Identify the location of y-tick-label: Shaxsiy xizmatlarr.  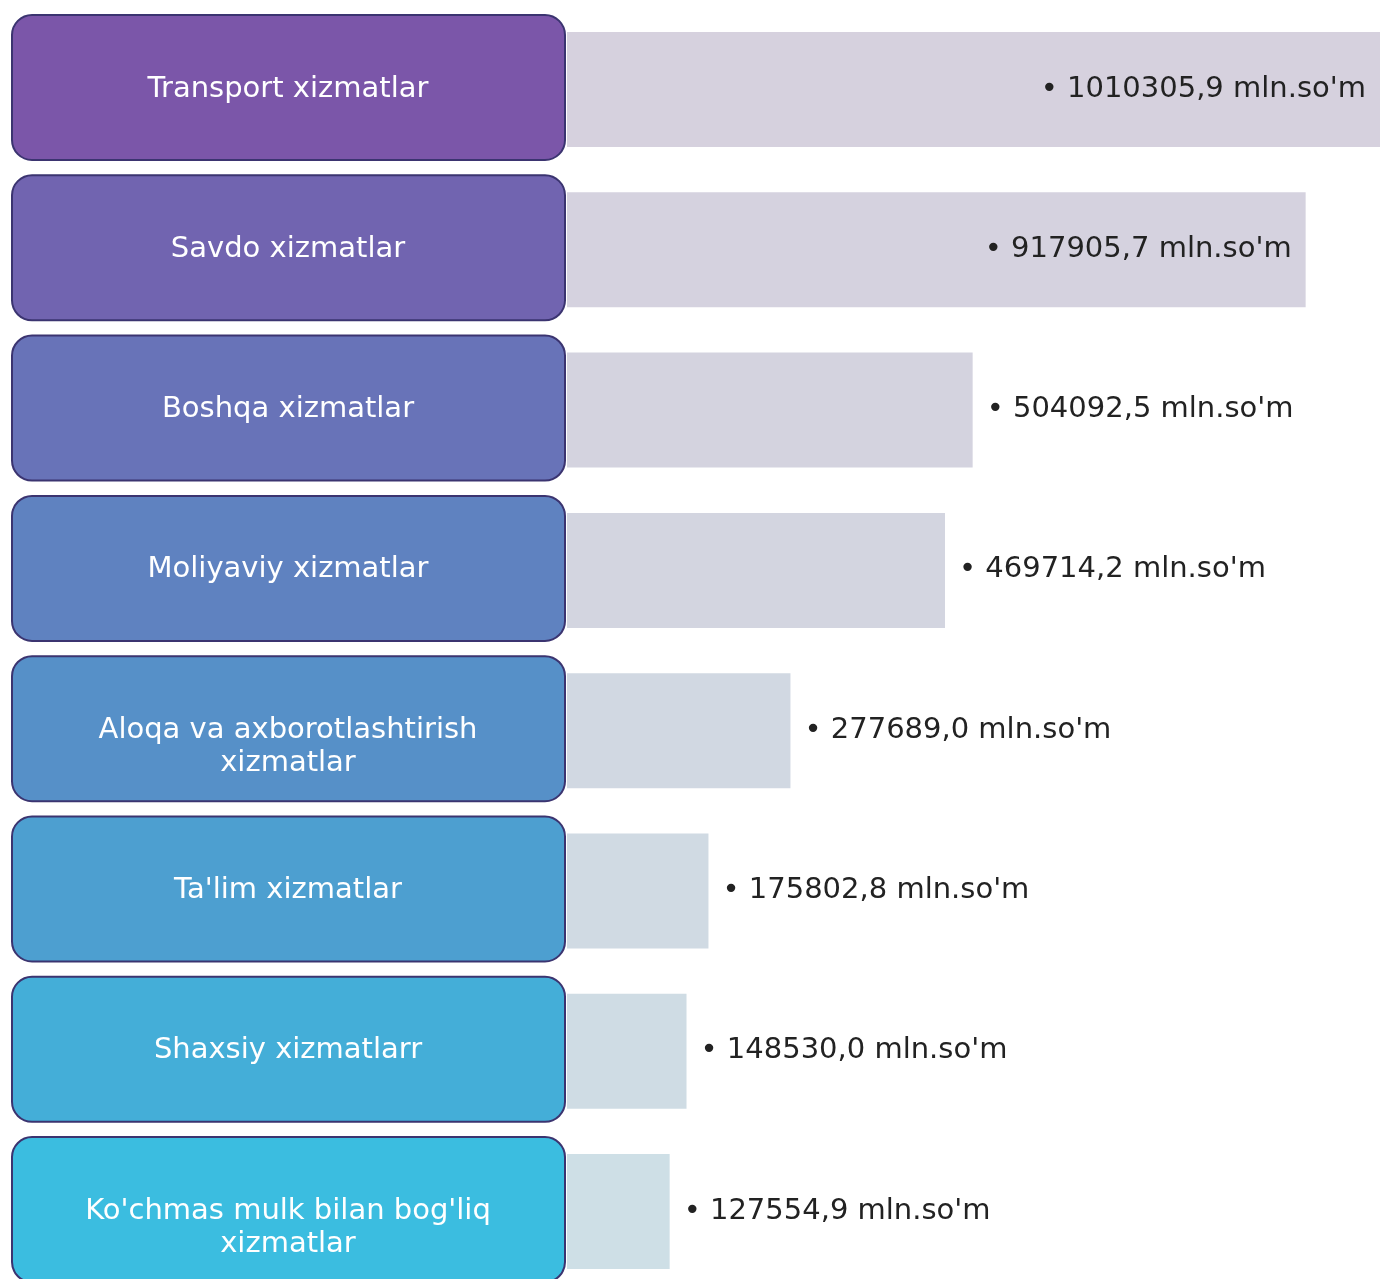
(288, 1048).